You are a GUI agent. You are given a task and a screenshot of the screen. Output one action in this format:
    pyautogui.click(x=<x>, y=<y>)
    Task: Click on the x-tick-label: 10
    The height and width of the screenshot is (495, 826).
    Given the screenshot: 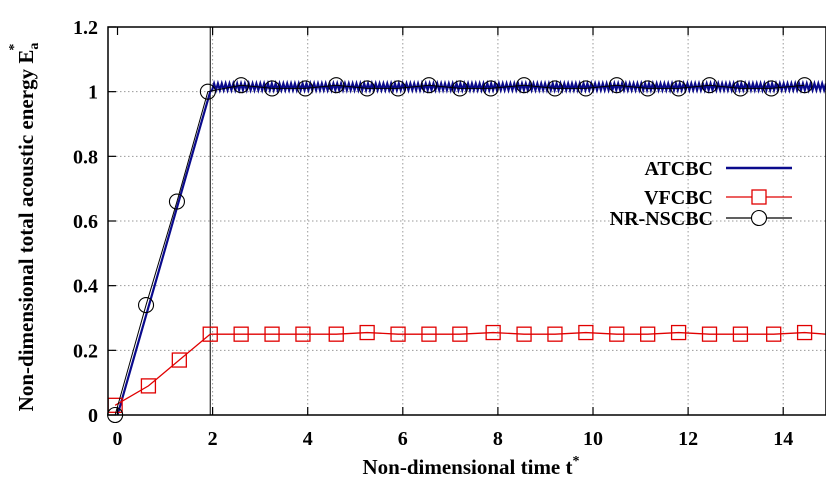 What is the action you would take?
    pyautogui.click(x=593, y=439)
    